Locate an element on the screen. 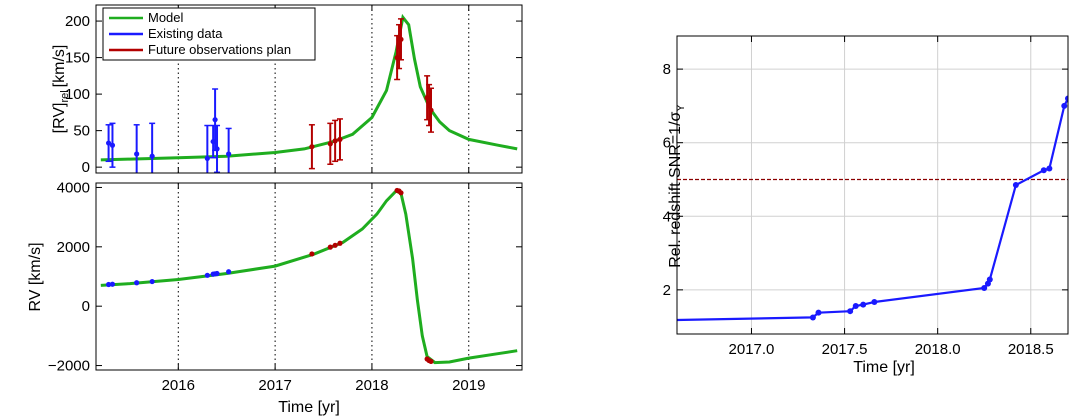  legend-label-existing: Existing data is located at coordinates (185, 33).